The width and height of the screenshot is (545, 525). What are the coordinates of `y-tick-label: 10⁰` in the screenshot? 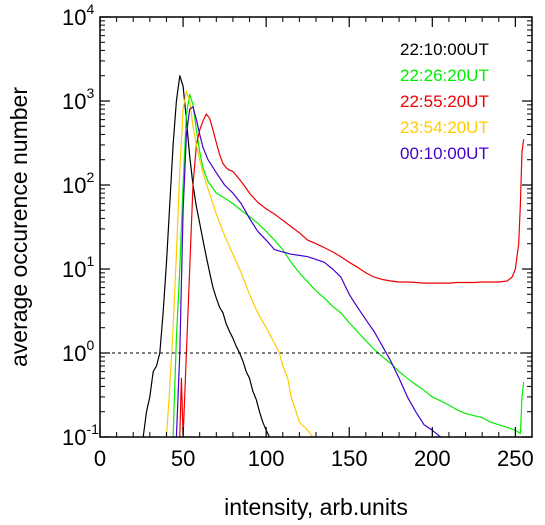 It's located at (78, 351).